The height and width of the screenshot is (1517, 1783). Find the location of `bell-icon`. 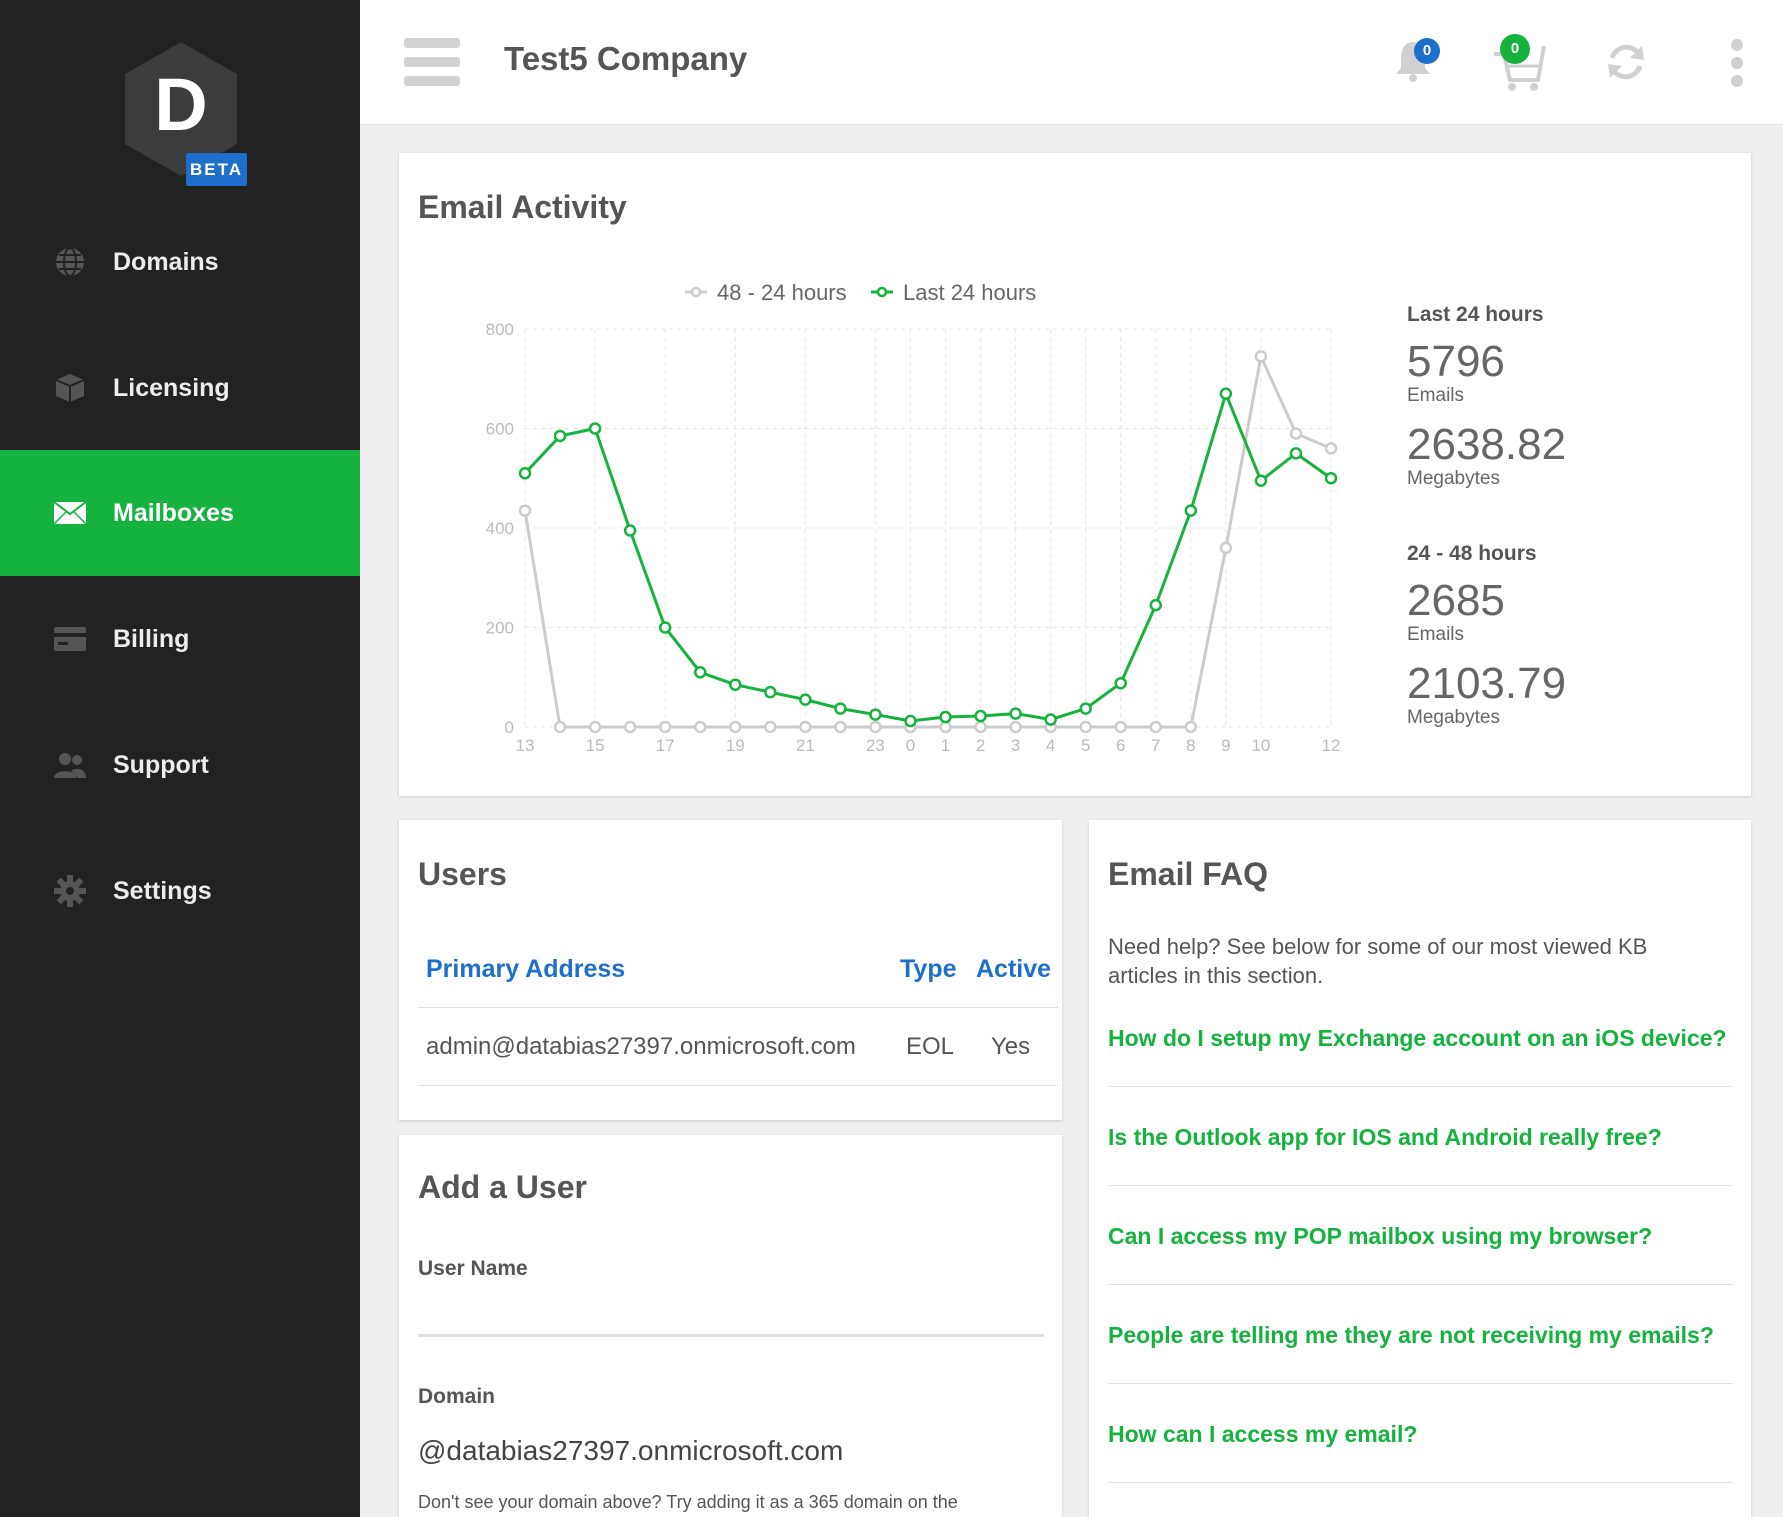

bell-icon is located at coordinates (1413, 64).